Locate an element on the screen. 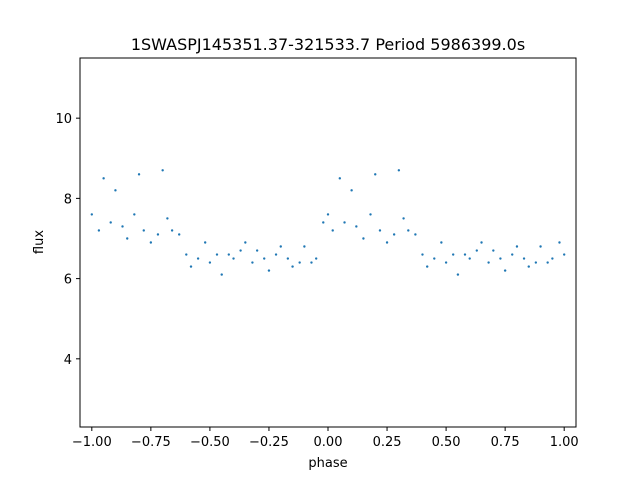 This screenshot has height=480, width=640. y-tick-label: 8 is located at coordinates (68, 199).